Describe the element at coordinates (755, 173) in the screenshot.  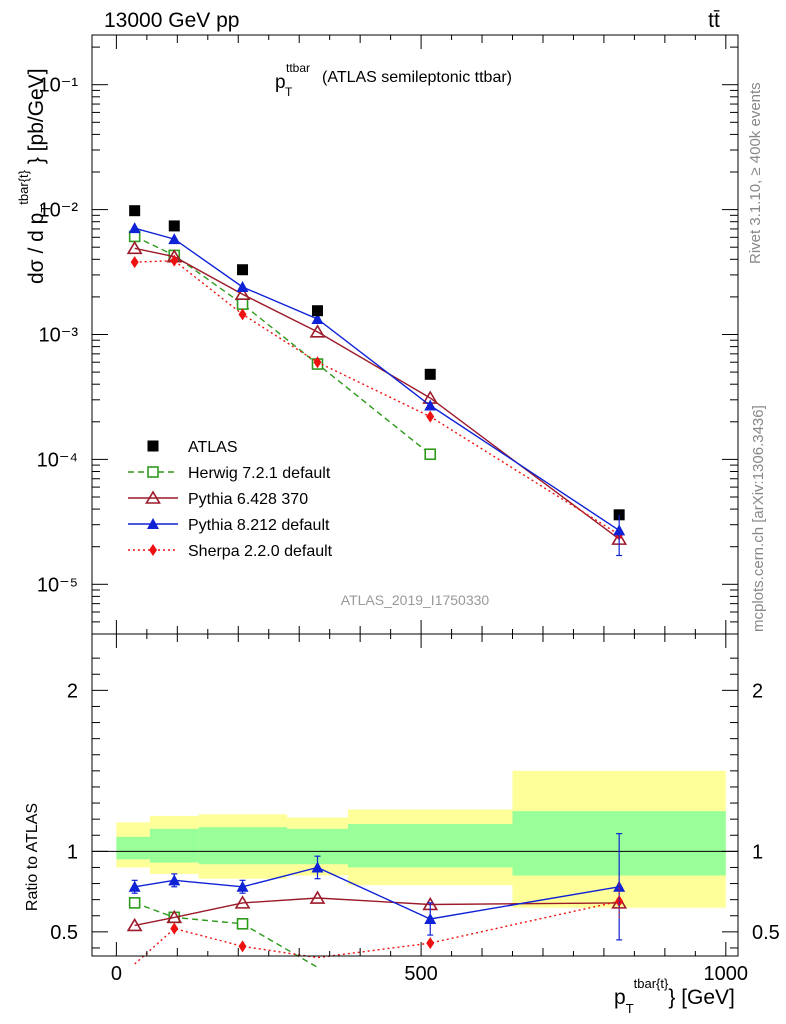
I see `rivet-version-label: Rivet 3.1.10, ≥ 400k events` at that location.